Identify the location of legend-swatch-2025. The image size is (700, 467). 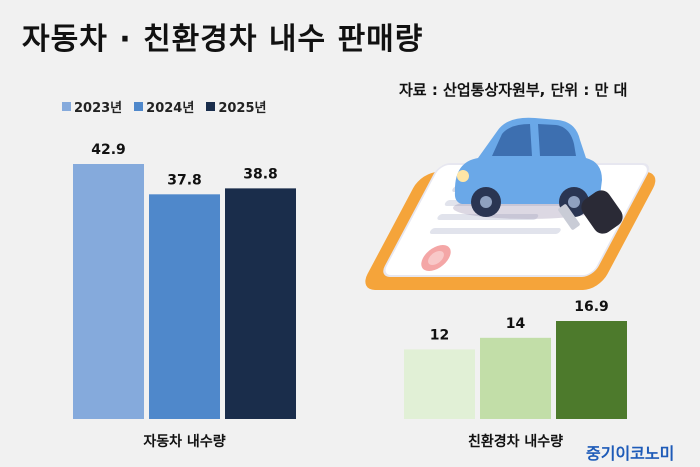
(211, 106).